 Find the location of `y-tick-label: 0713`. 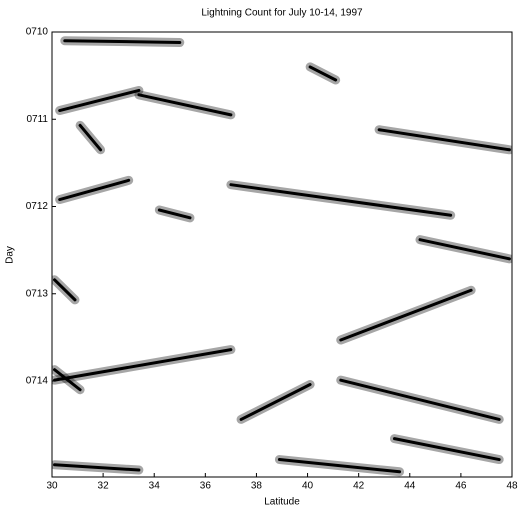

y-tick-label: 0713 is located at coordinates (37, 293).